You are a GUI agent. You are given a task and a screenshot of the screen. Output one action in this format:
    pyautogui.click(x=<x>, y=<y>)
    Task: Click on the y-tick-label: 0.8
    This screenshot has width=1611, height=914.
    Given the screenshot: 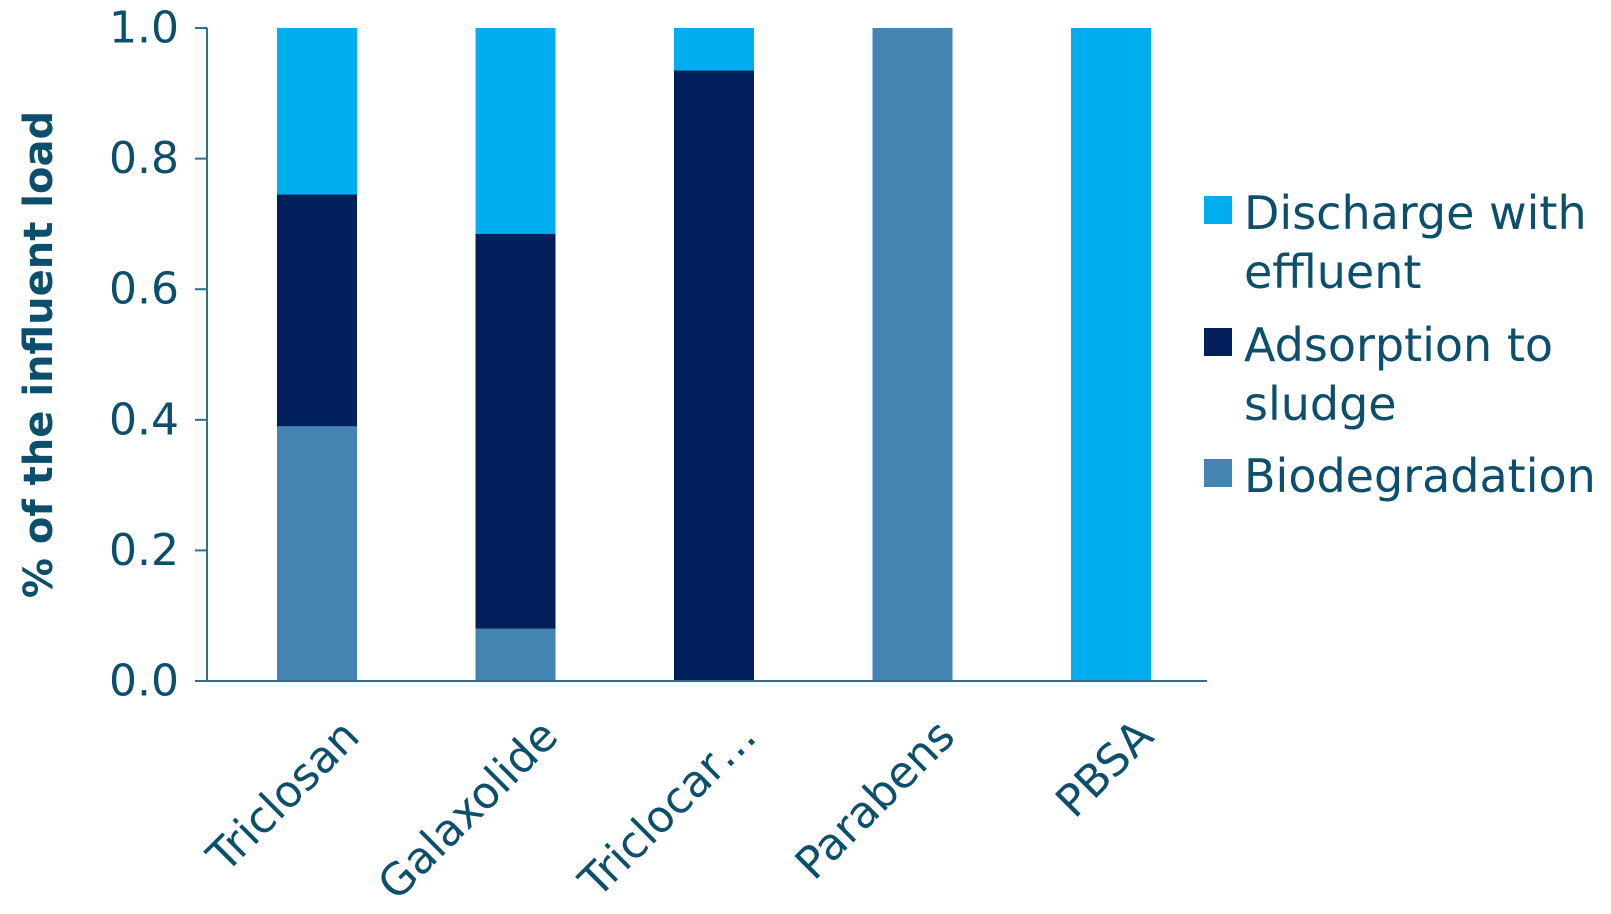 What is the action you would take?
    pyautogui.click(x=144, y=158)
    